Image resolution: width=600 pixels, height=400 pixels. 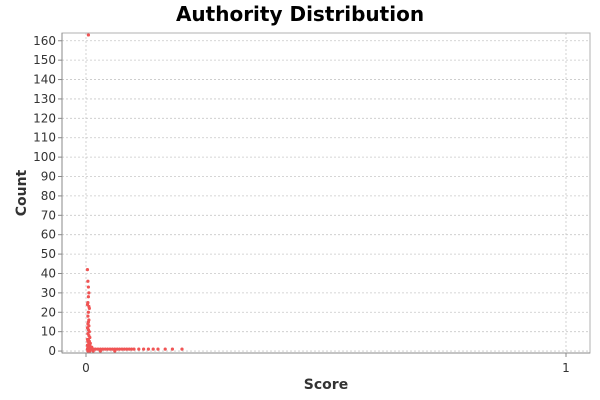 What do you see at coordinates (48, 215) in the screenshot?
I see `y-tick-label: 70` at bounding box center [48, 215].